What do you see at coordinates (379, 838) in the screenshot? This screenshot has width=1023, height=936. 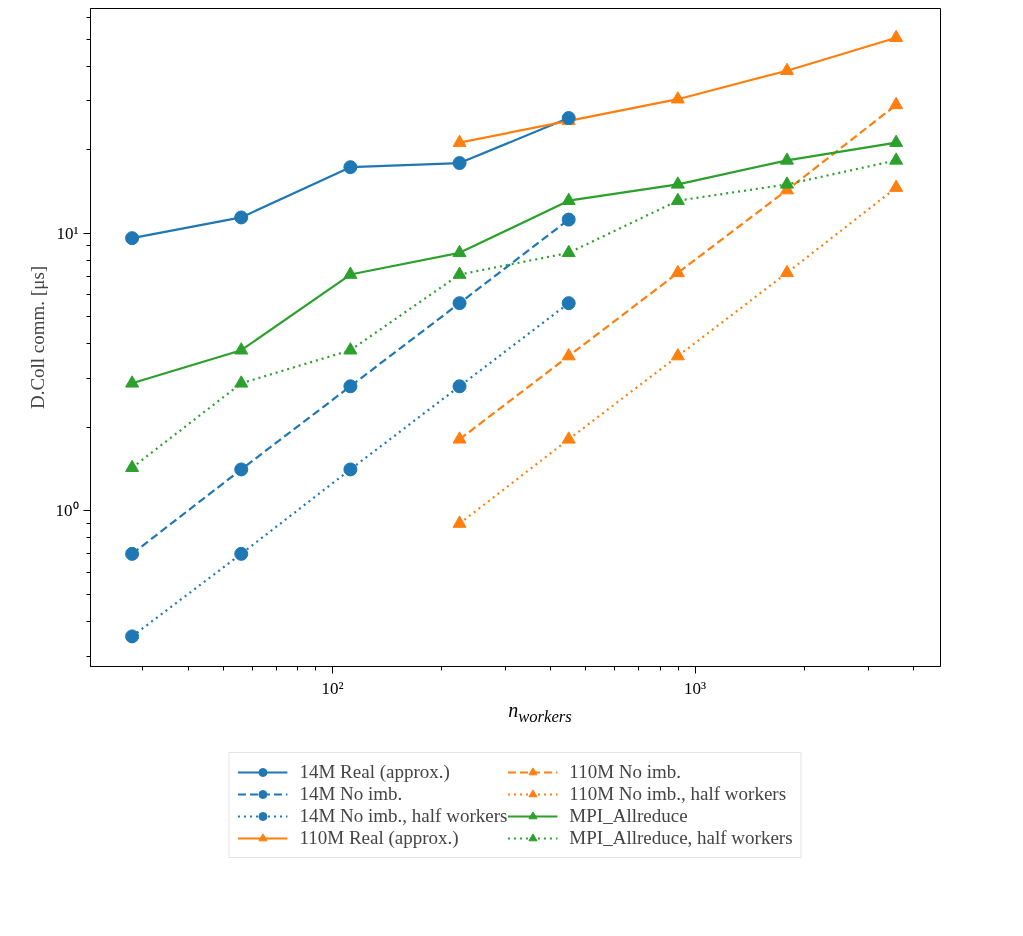 I see `legend-label: 110M Real (approx.)` at bounding box center [379, 838].